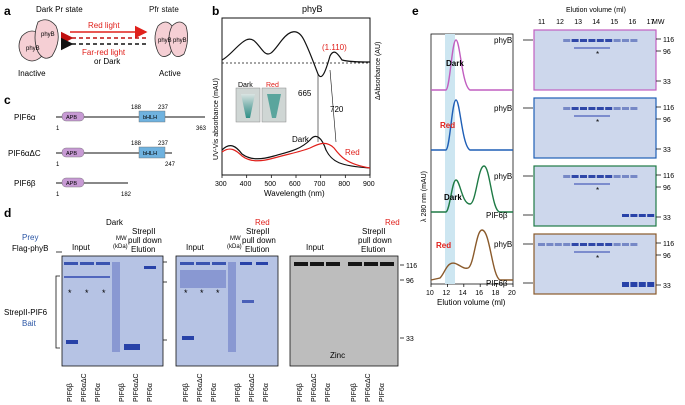 This screenshot has width=685, height=405. Describe the element at coordinates (170, 165) in the screenshot. I see `svg-text: 247` at that location.